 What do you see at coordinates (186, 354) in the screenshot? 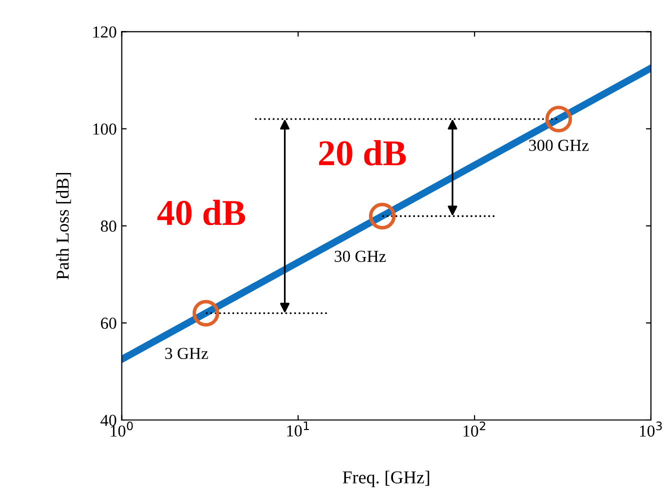
I see `annotation: 3 GHz` at bounding box center [186, 354].